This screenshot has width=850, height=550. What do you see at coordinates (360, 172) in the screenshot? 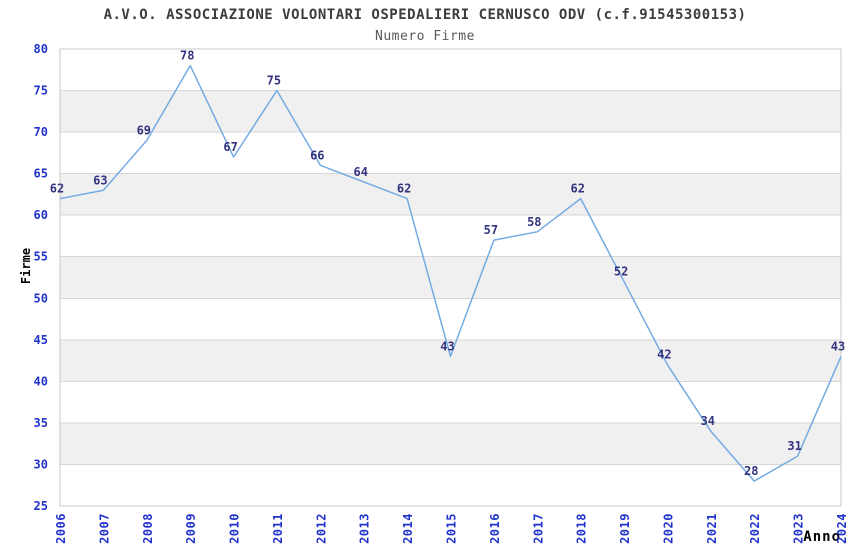
I see `point-label: 64` at bounding box center [360, 172].